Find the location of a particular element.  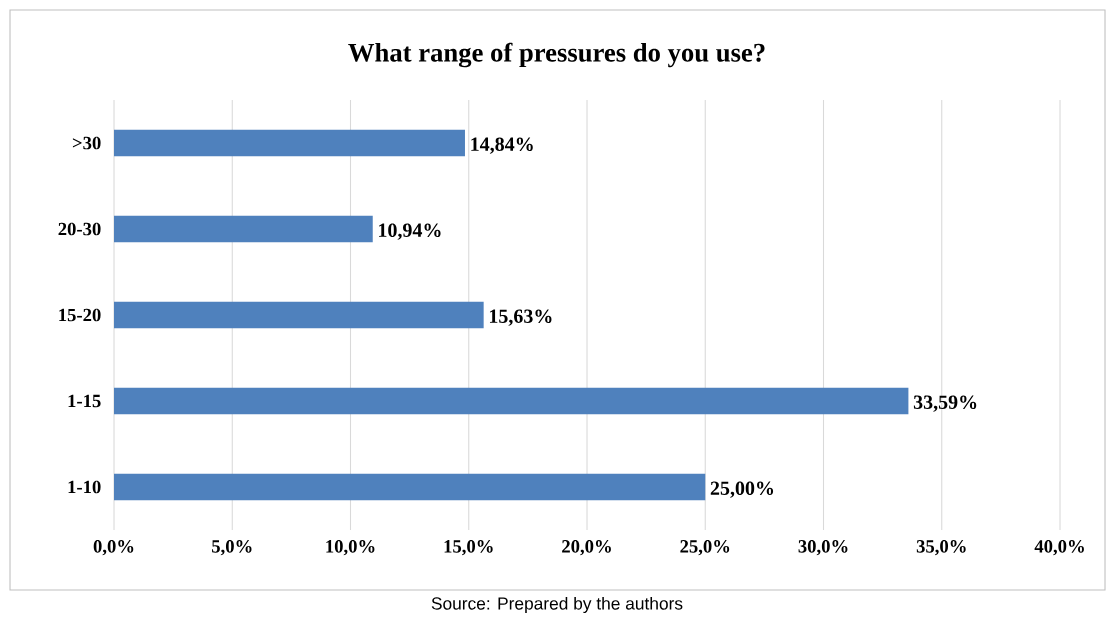

x-tick-label: 20,0% is located at coordinates (586, 548).